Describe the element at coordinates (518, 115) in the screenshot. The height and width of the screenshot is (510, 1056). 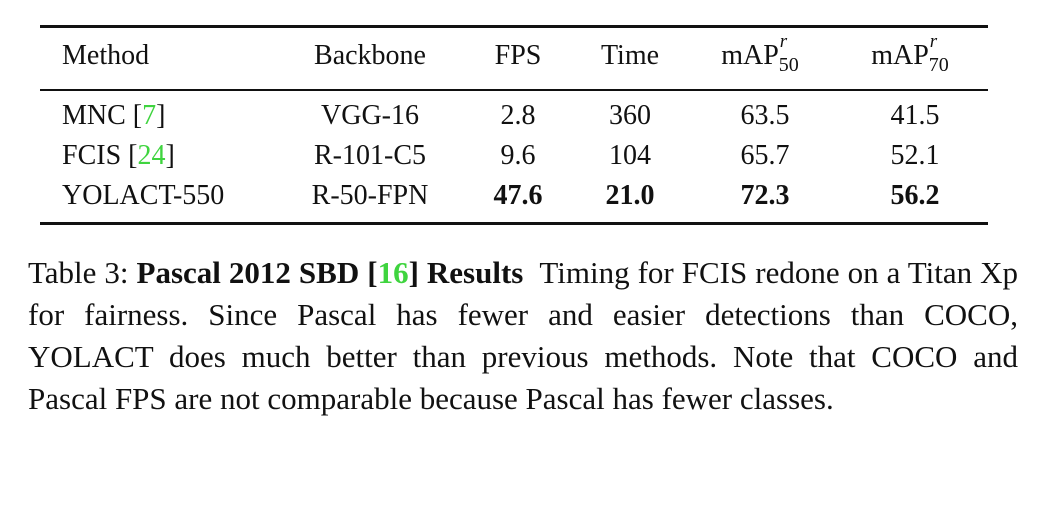
I see `row-mnc-fps: 2.8` at that location.